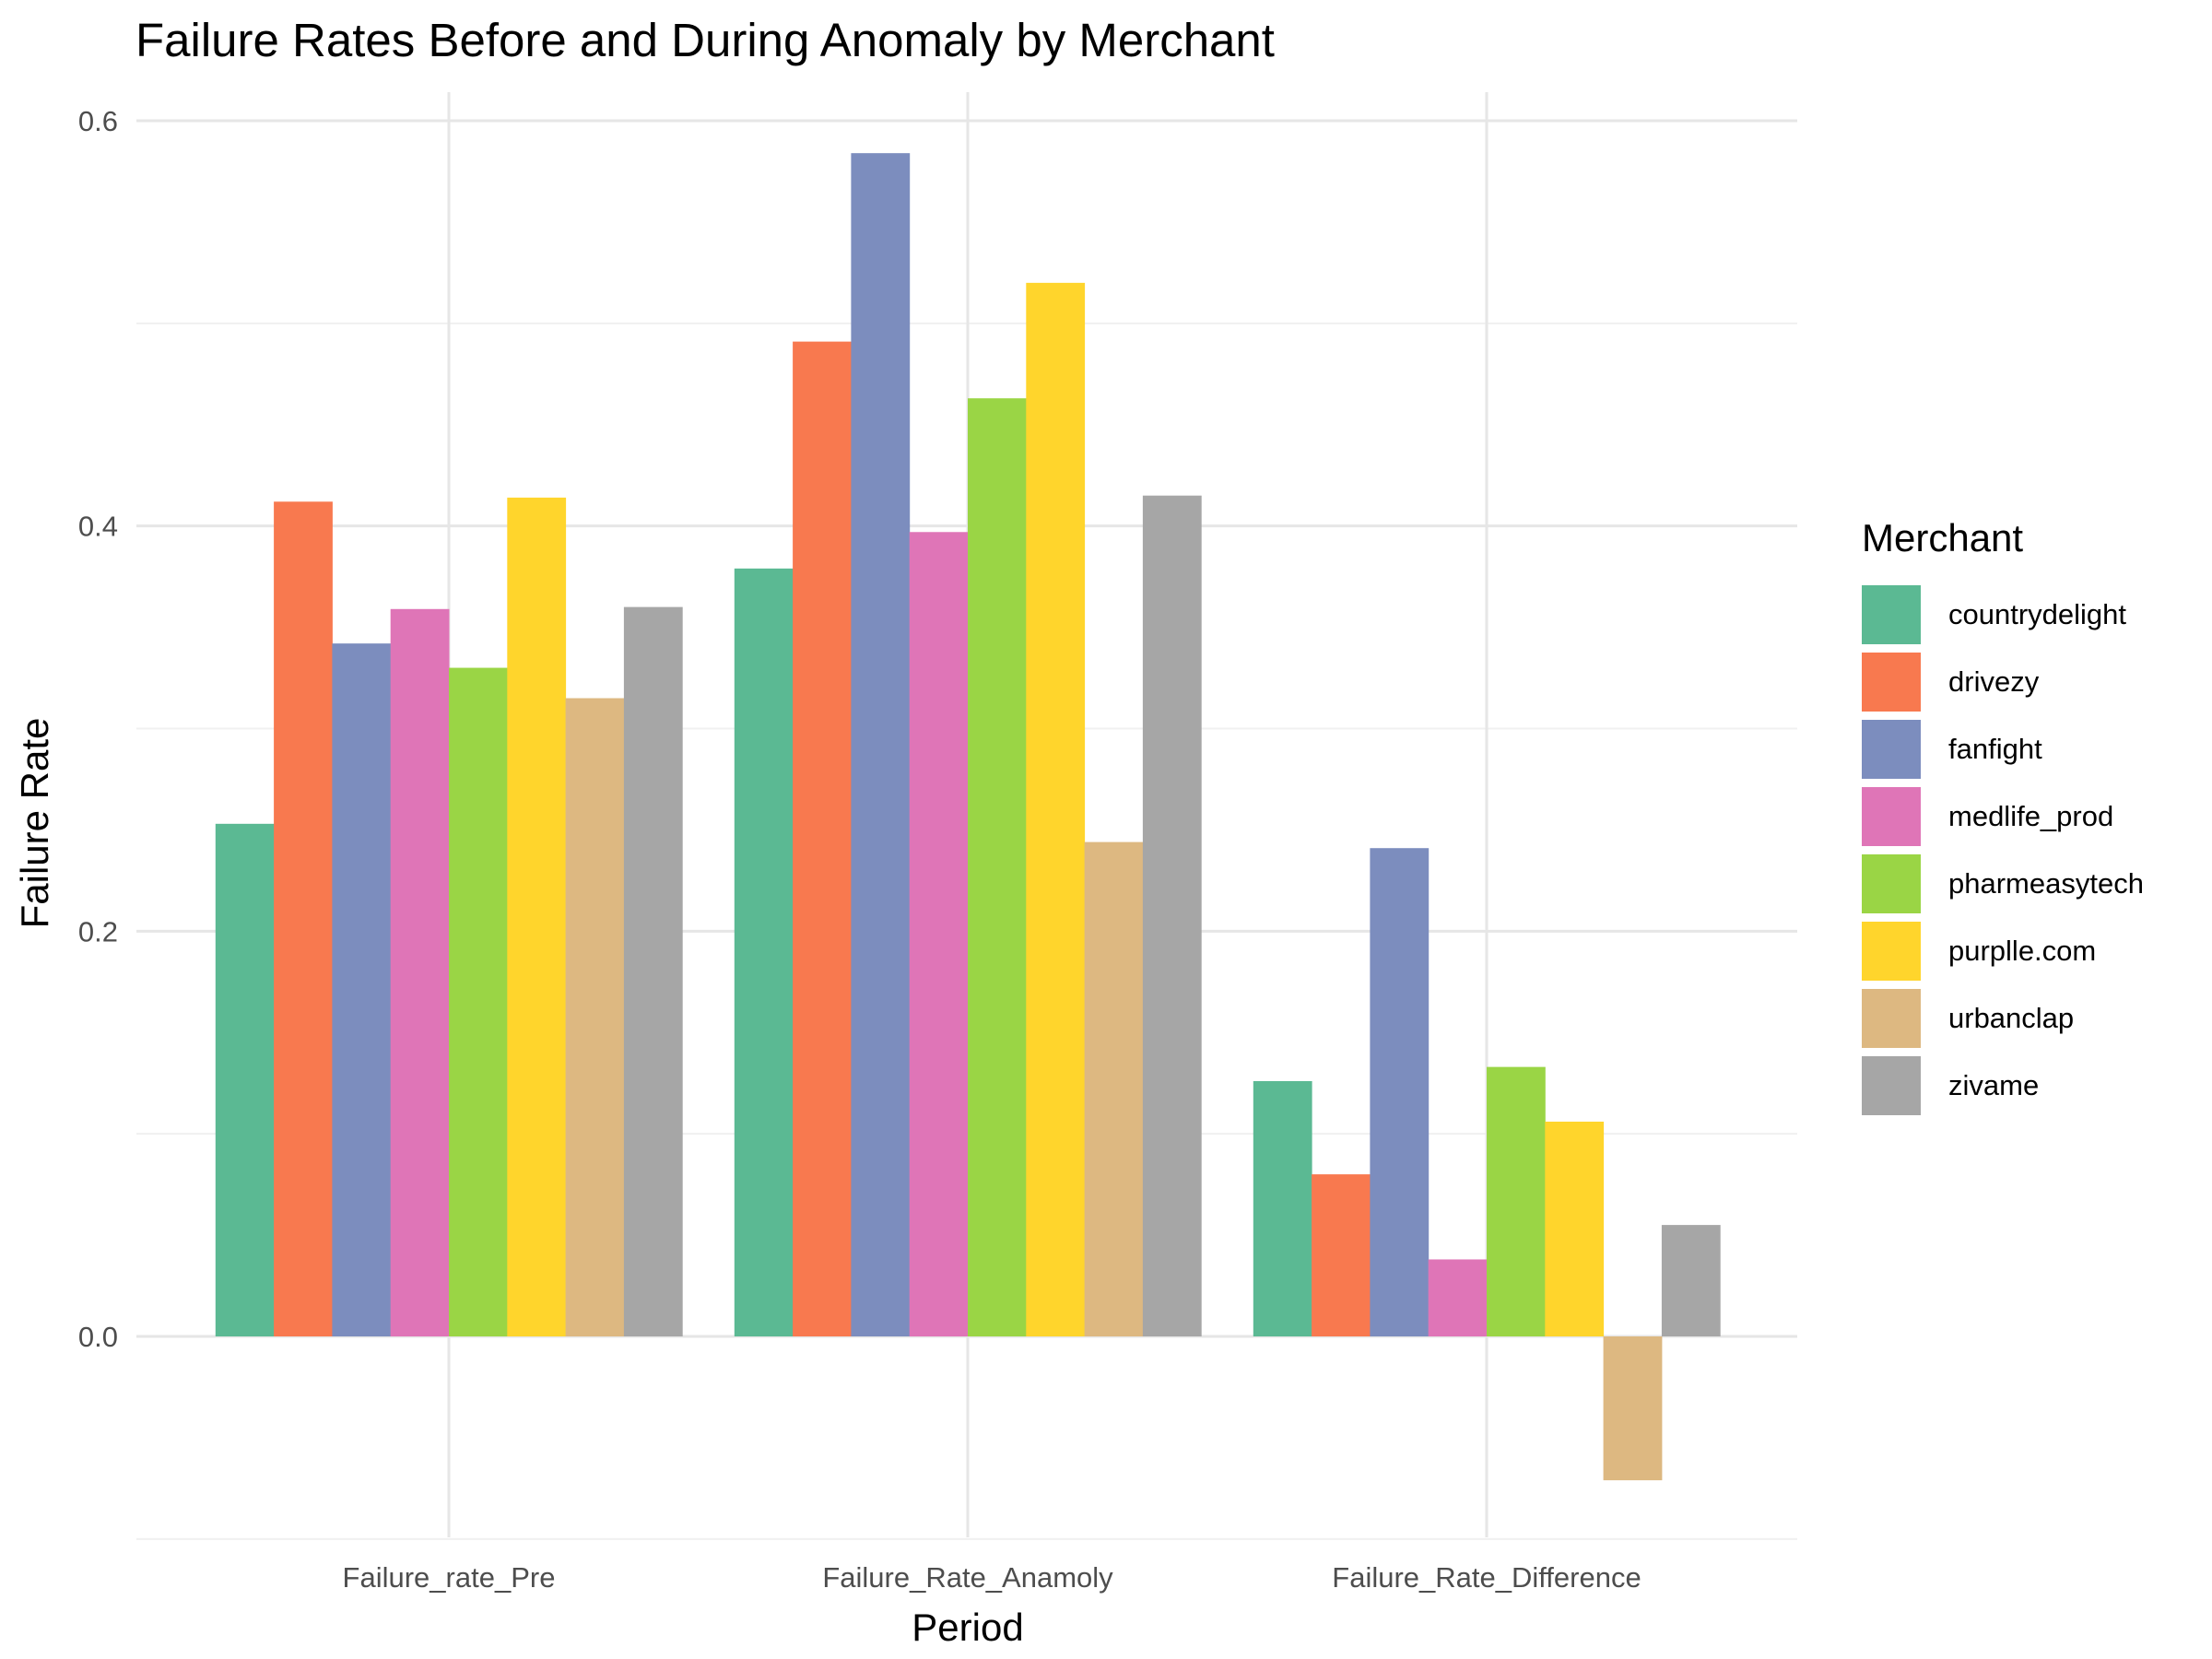 The height and width of the screenshot is (1659, 2212). Describe the element at coordinates (98, 931) in the screenshot. I see `y-tick-label: 0.2` at that location.